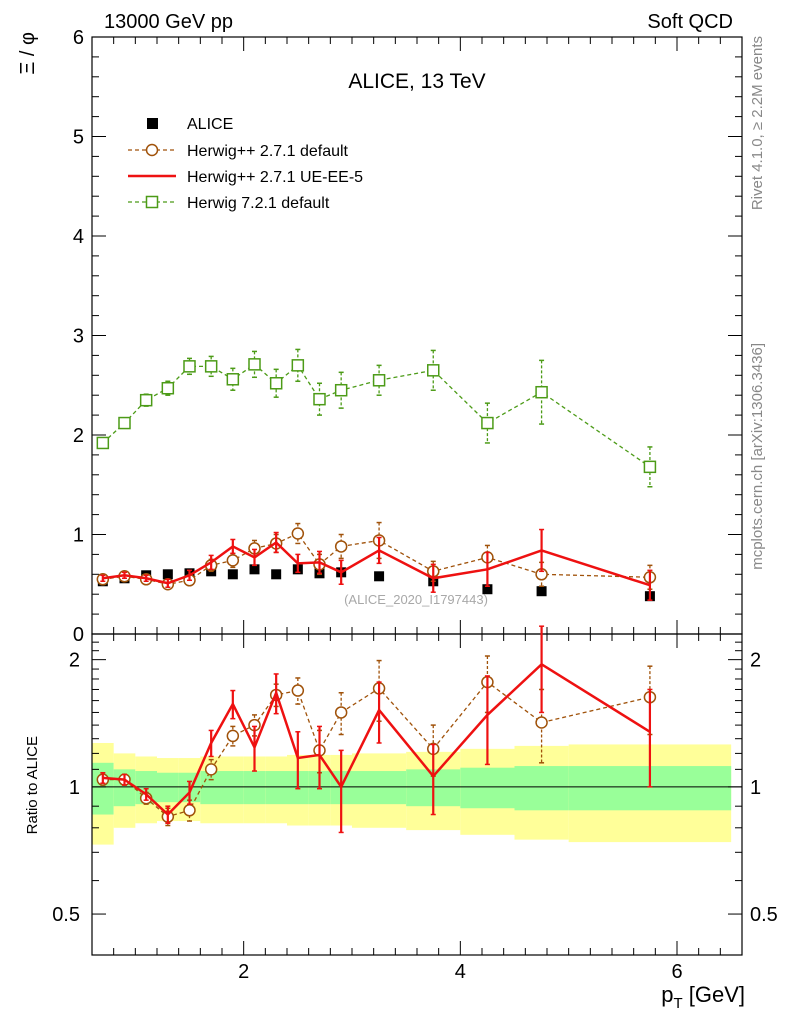 The width and height of the screenshot is (786, 1024). What do you see at coordinates (74, 788) in the screenshot?
I see `ratio-y-tick-label: 1` at bounding box center [74, 788].